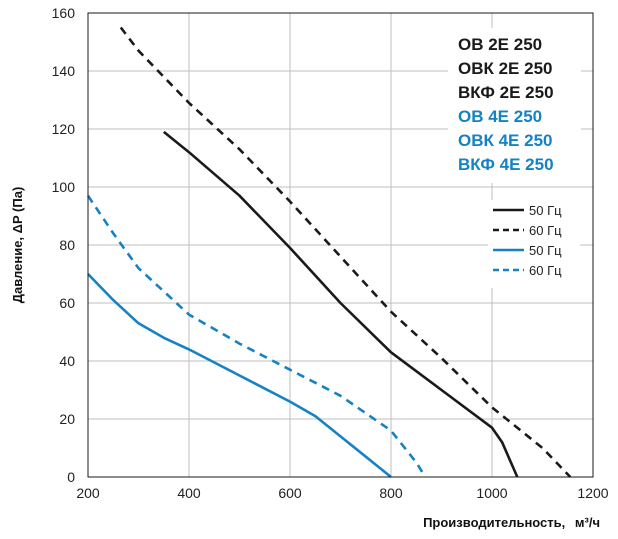 This screenshot has width=618, height=539. Describe the element at coordinates (506, 164) in the screenshot. I see `model-label-blue-3: ВКФ 4Е 250` at that location.